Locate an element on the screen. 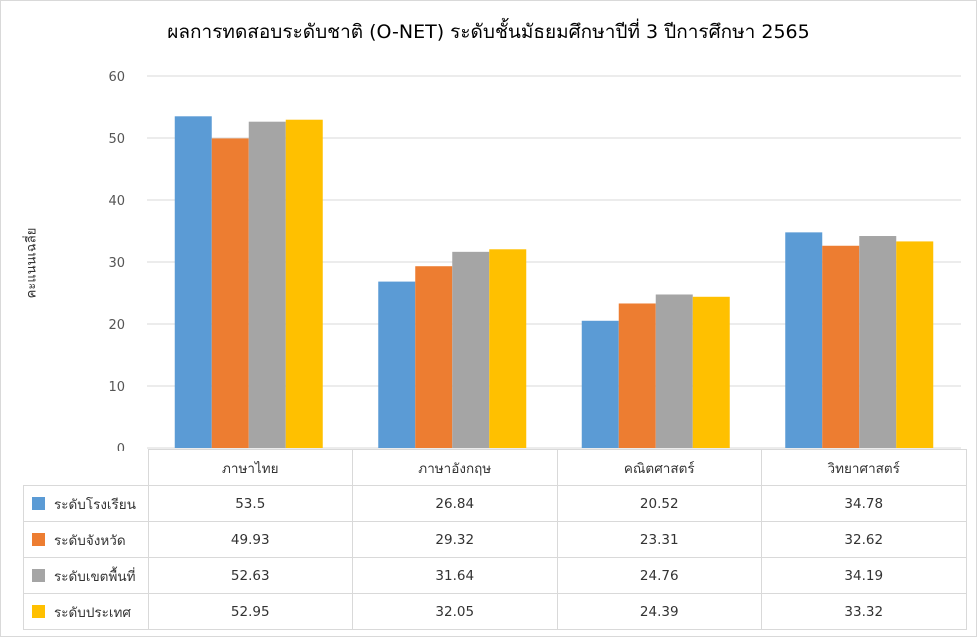  data-label: 32.62 is located at coordinates (864, 539).